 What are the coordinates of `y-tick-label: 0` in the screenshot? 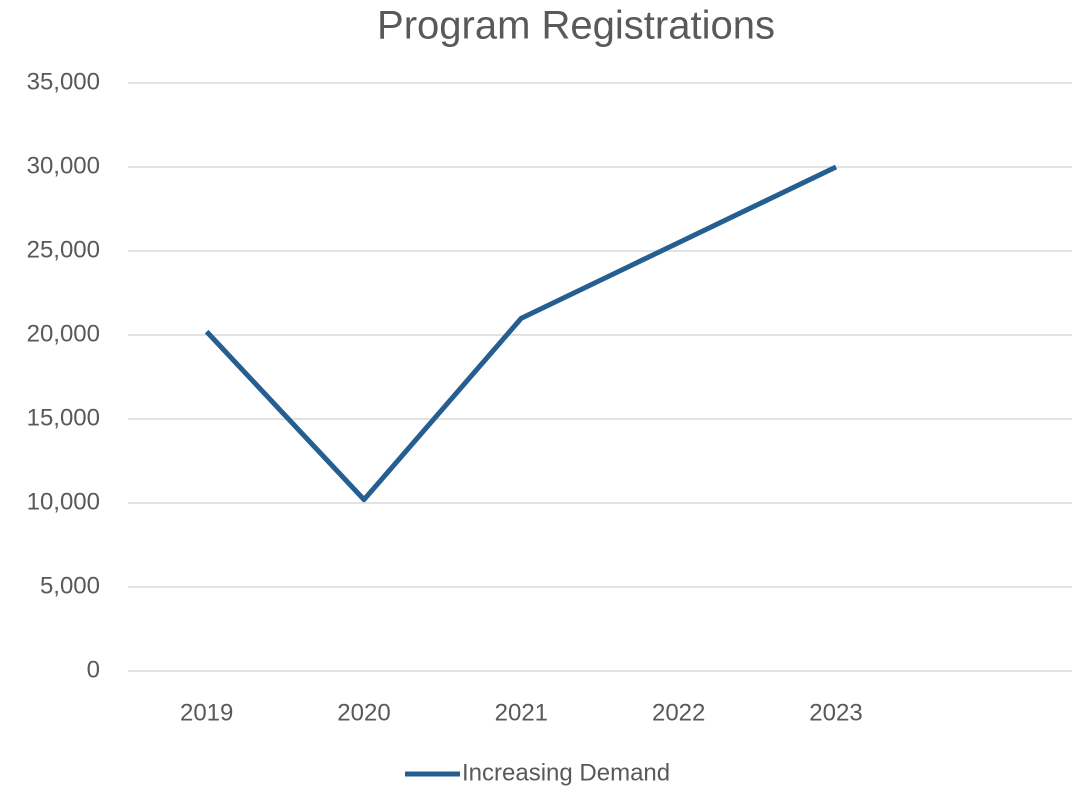 It's located at (93, 669).